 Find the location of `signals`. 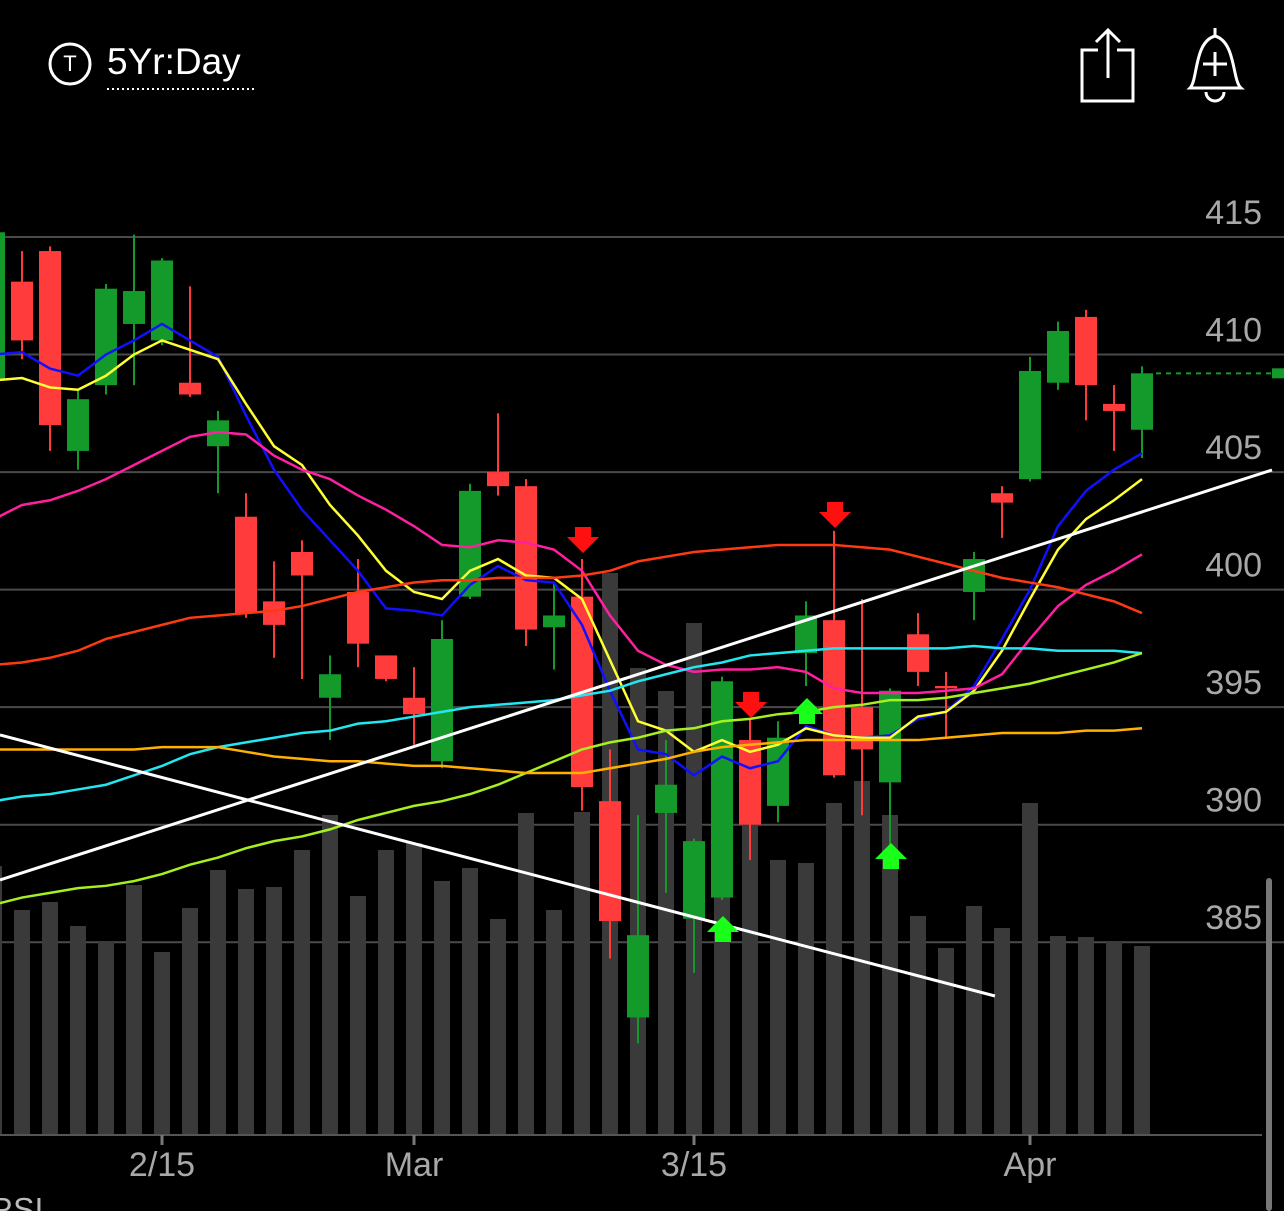

signals is located at coordinates (737, 722).